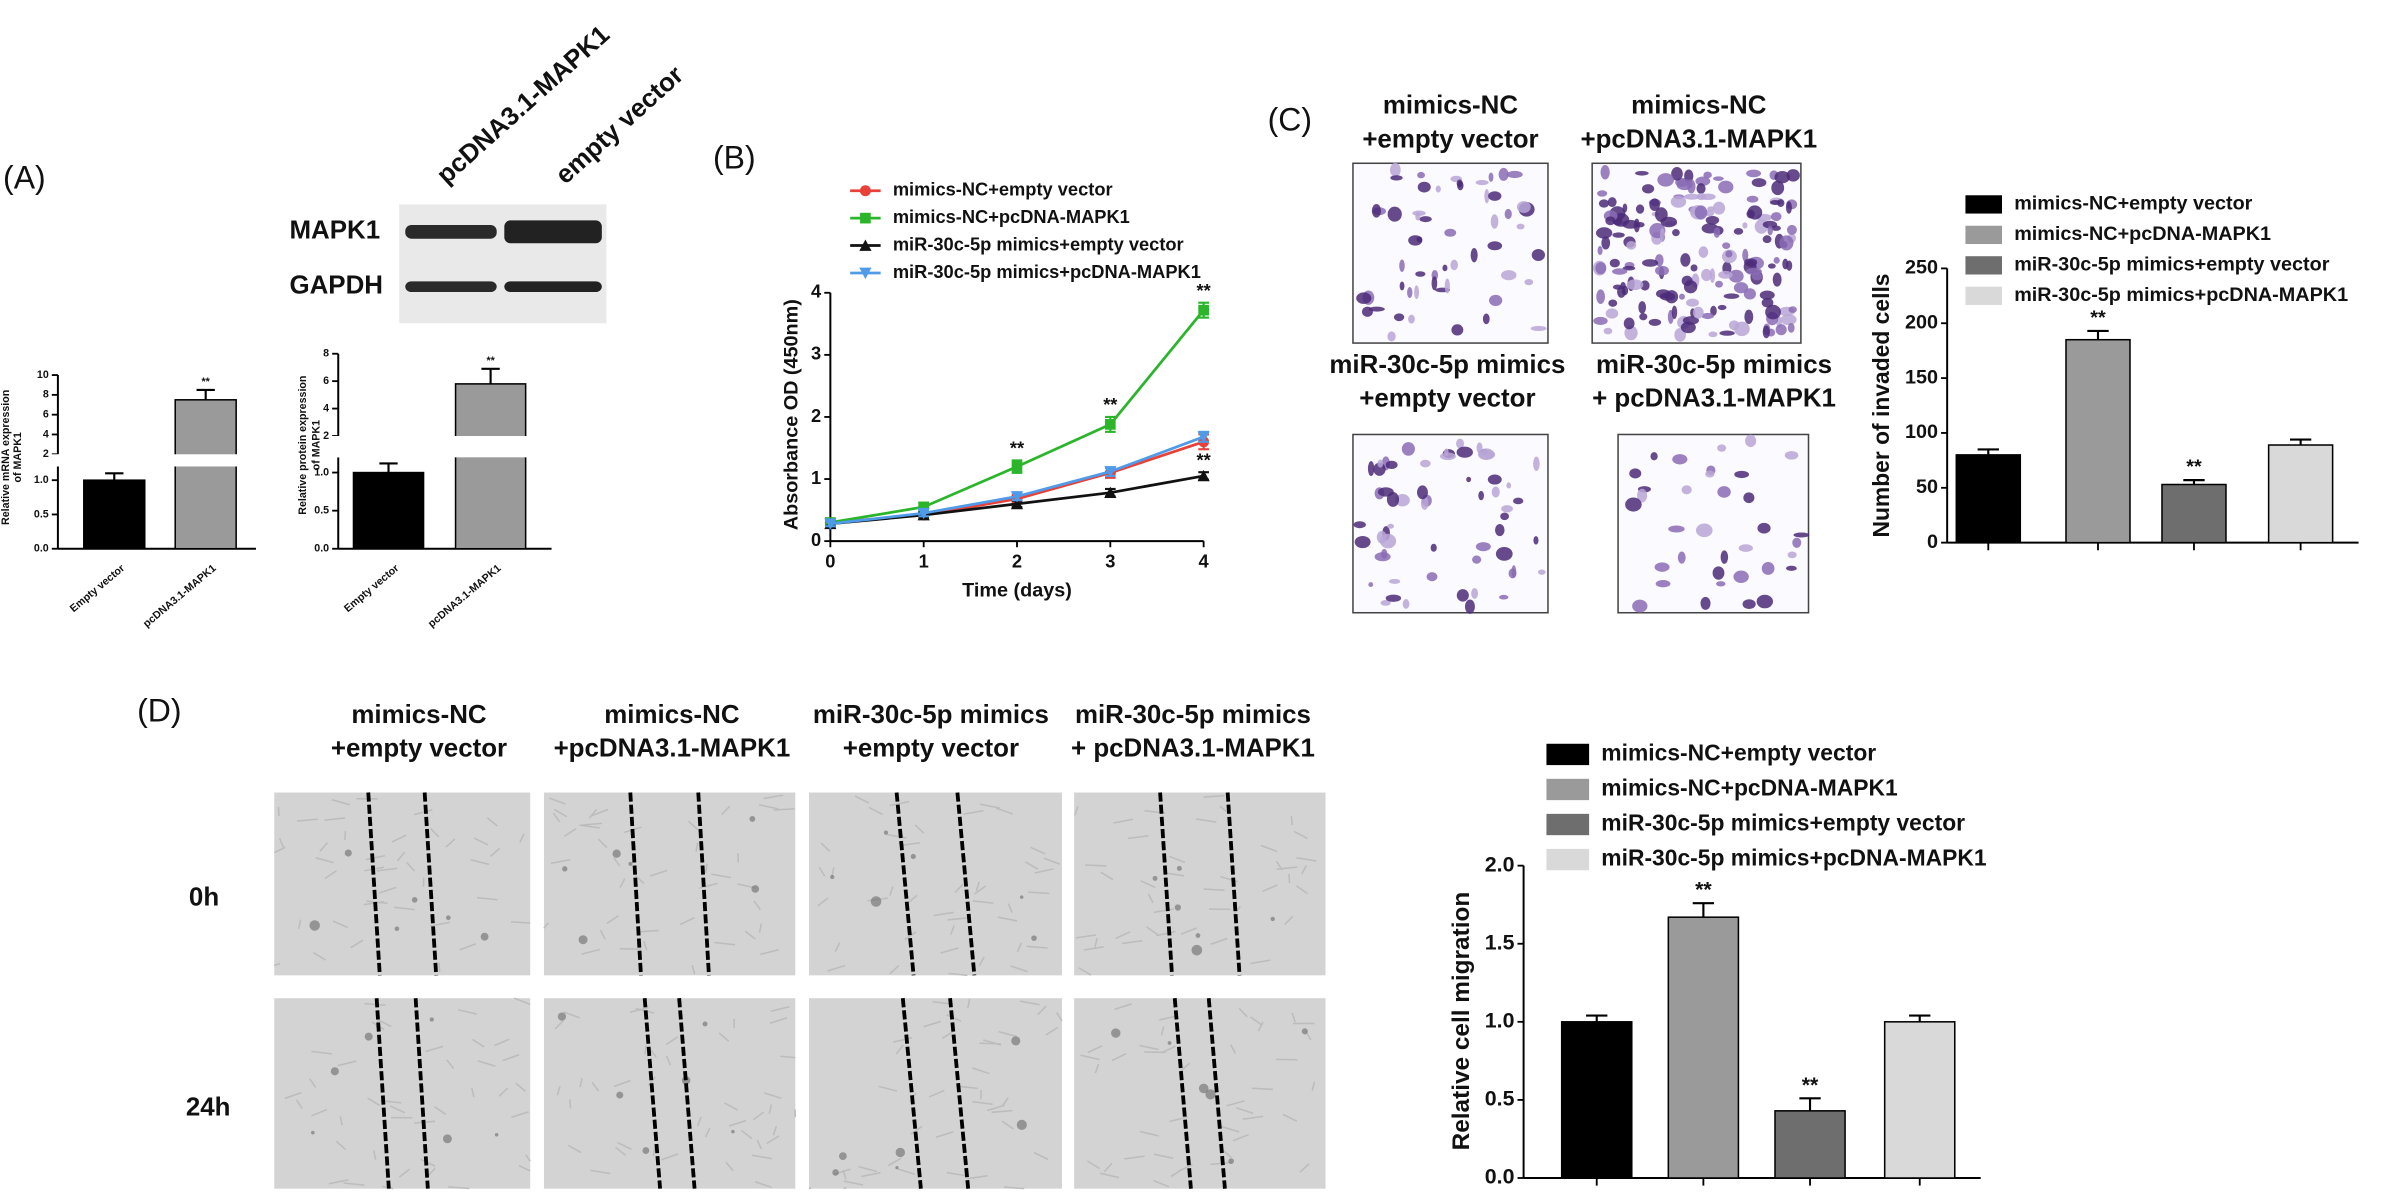  What do you see at coordinates (204, 897) in the screenshot?
I see `row-label: 0h` at bounding box center [204, 897].